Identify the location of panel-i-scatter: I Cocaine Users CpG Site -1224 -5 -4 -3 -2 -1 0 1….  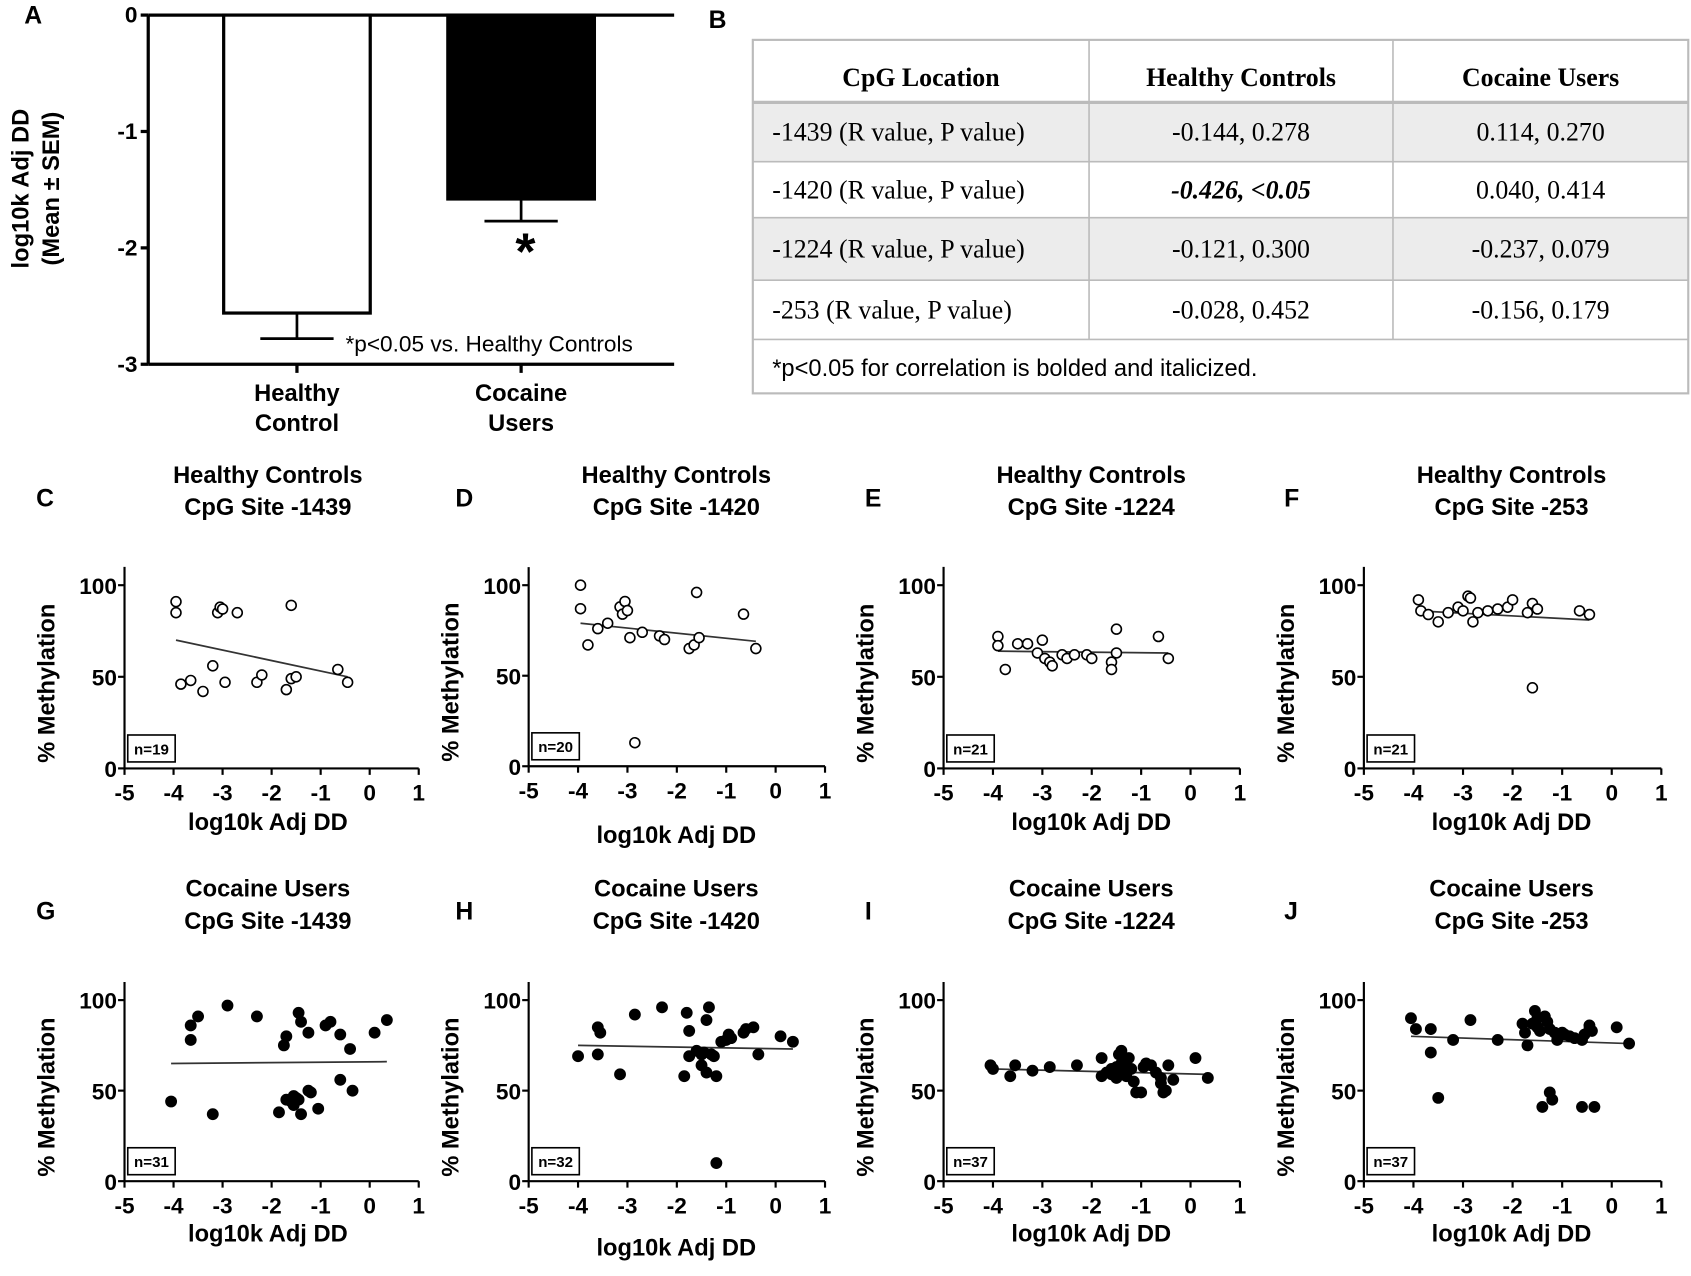
(1050, 1062).